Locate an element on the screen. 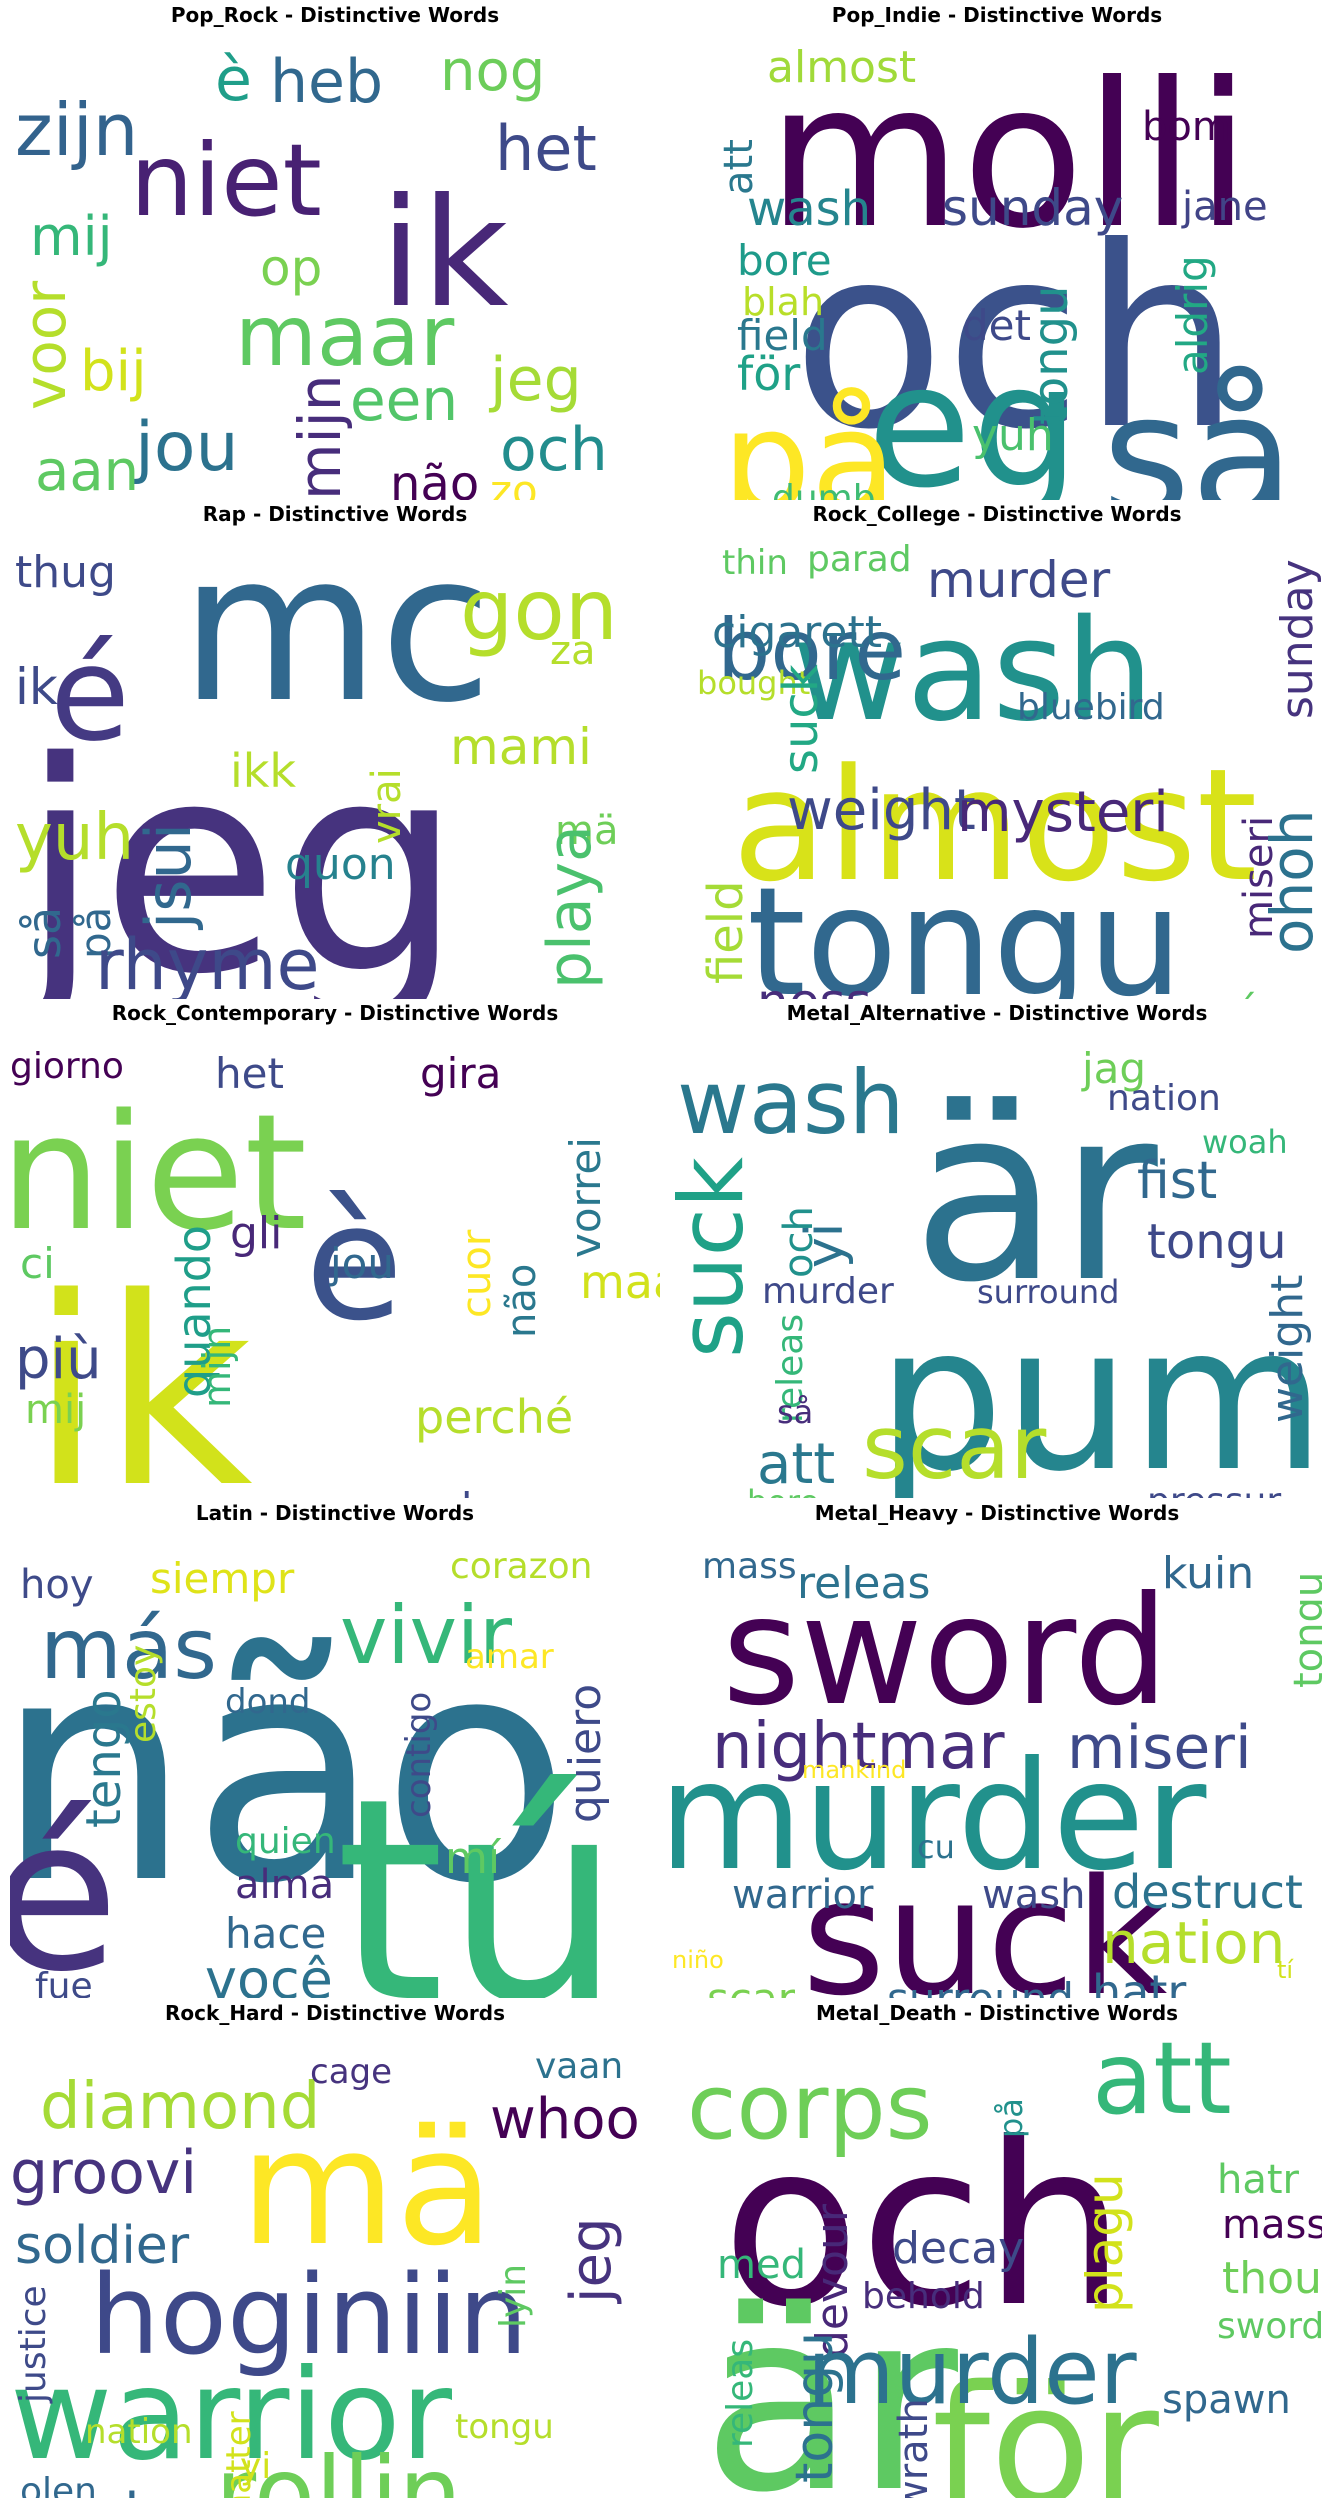  wordcloud-word: bom is located at coordinates (1186, 127).